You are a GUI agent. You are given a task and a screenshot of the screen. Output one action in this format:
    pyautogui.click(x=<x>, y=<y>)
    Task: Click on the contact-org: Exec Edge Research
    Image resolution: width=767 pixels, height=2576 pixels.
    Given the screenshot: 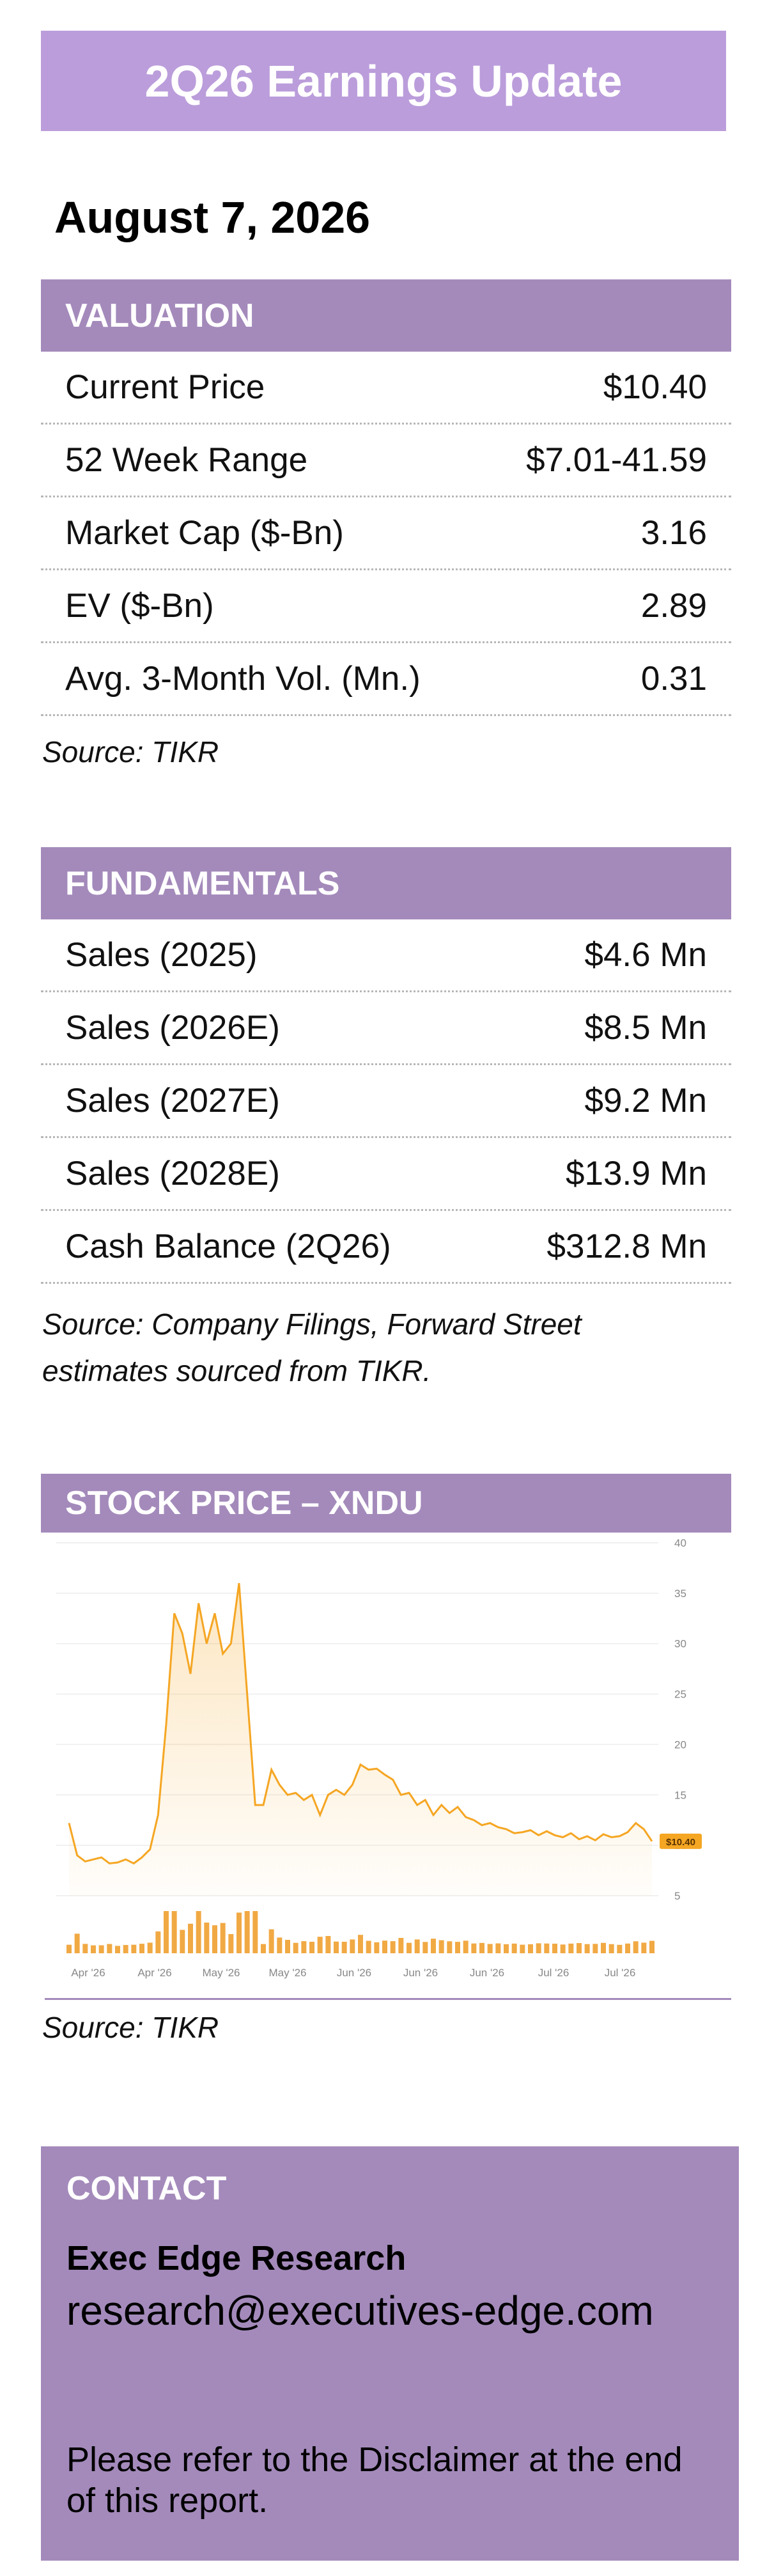 What is the action you would take?
    pyautogui.click(x=236, y=2258)
    